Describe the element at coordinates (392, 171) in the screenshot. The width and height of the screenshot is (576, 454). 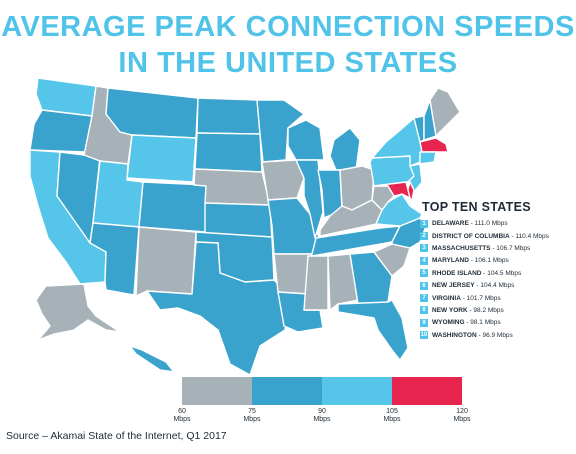
I see `state-pennsylvania` at that location.